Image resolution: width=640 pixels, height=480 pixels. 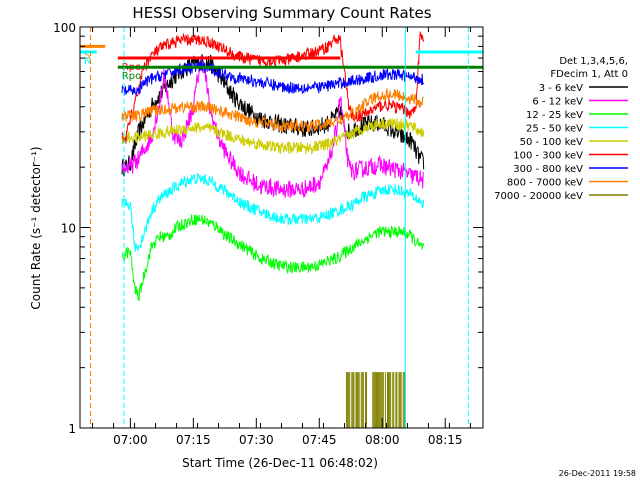 I want to click on legend-label-7000-20000-kev: 7000 - 20000 keV, so click(x=538, y=196).